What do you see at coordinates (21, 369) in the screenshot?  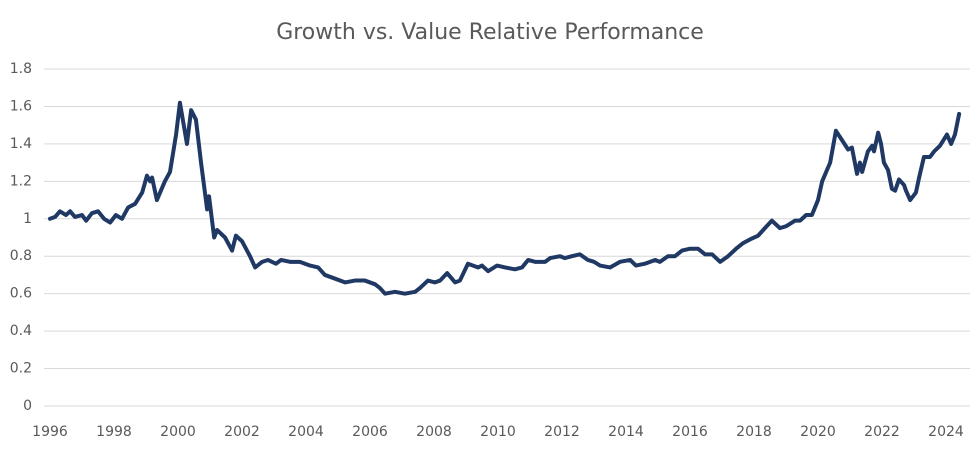 I see `y-tick-label: 0.2` at bounding box center [21, 369].